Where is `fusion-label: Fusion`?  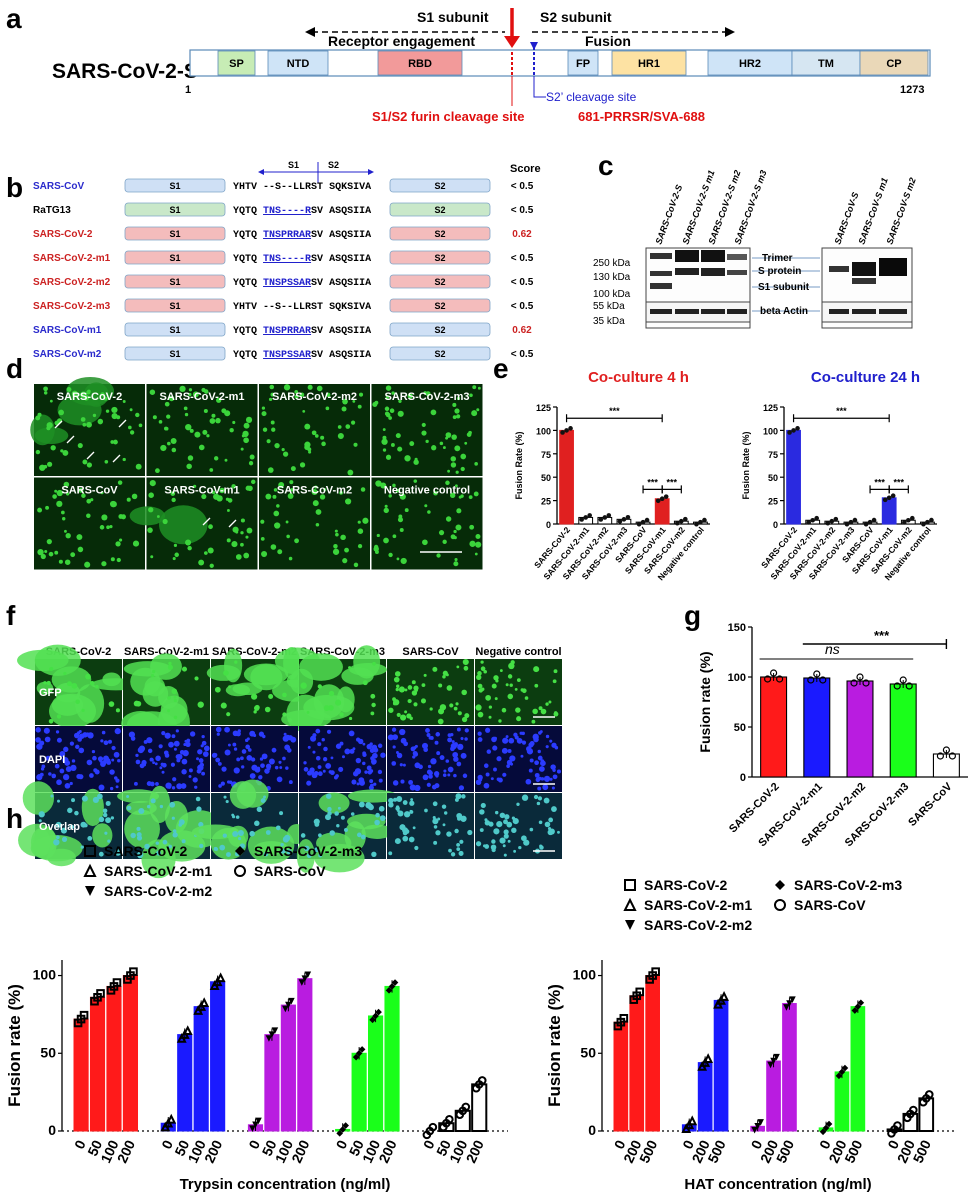 fusion-label: Fusion is located at coordinates (608, 41).